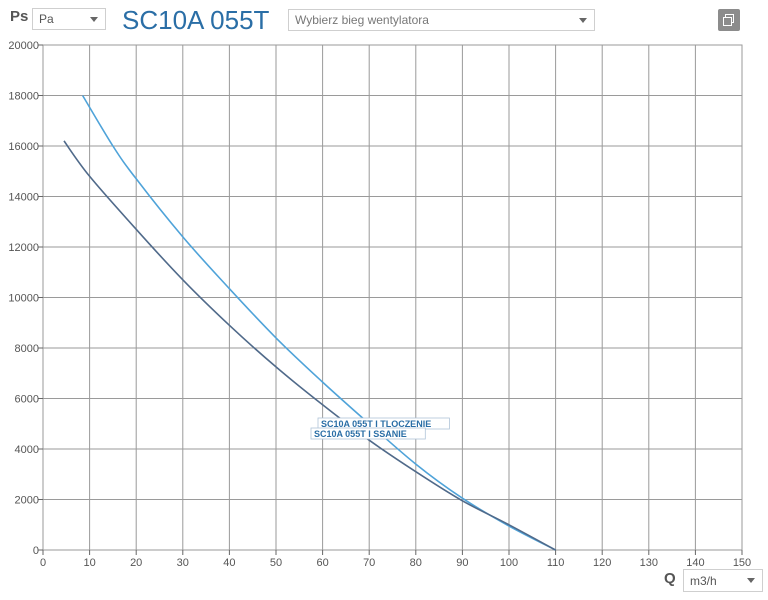 The image size is (768, 600). What do you see at coordinates (69, 19) in the screenshot?
I see `y-unit-select: Pa` at bounding box center [69, 19].